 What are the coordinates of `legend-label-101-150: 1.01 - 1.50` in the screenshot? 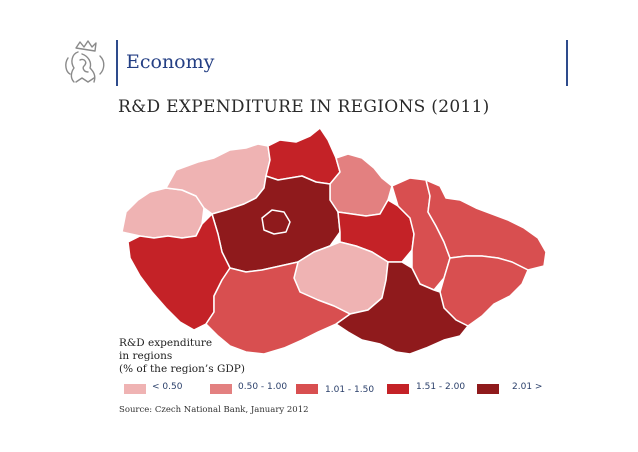 It's located at (350, 390).